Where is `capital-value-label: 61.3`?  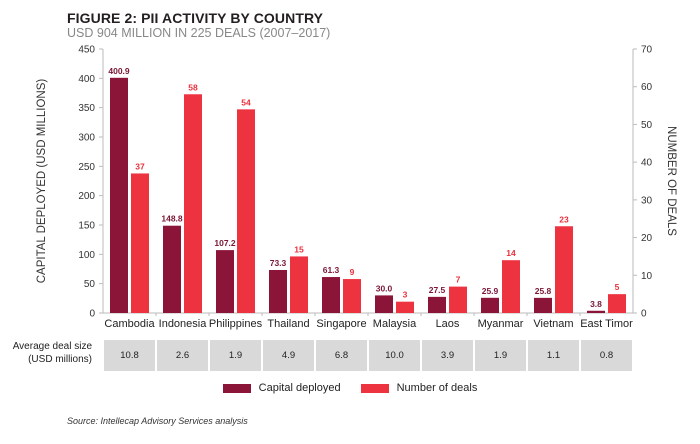
capital-value-label: 61.3 is located at coordinates (331, 270).